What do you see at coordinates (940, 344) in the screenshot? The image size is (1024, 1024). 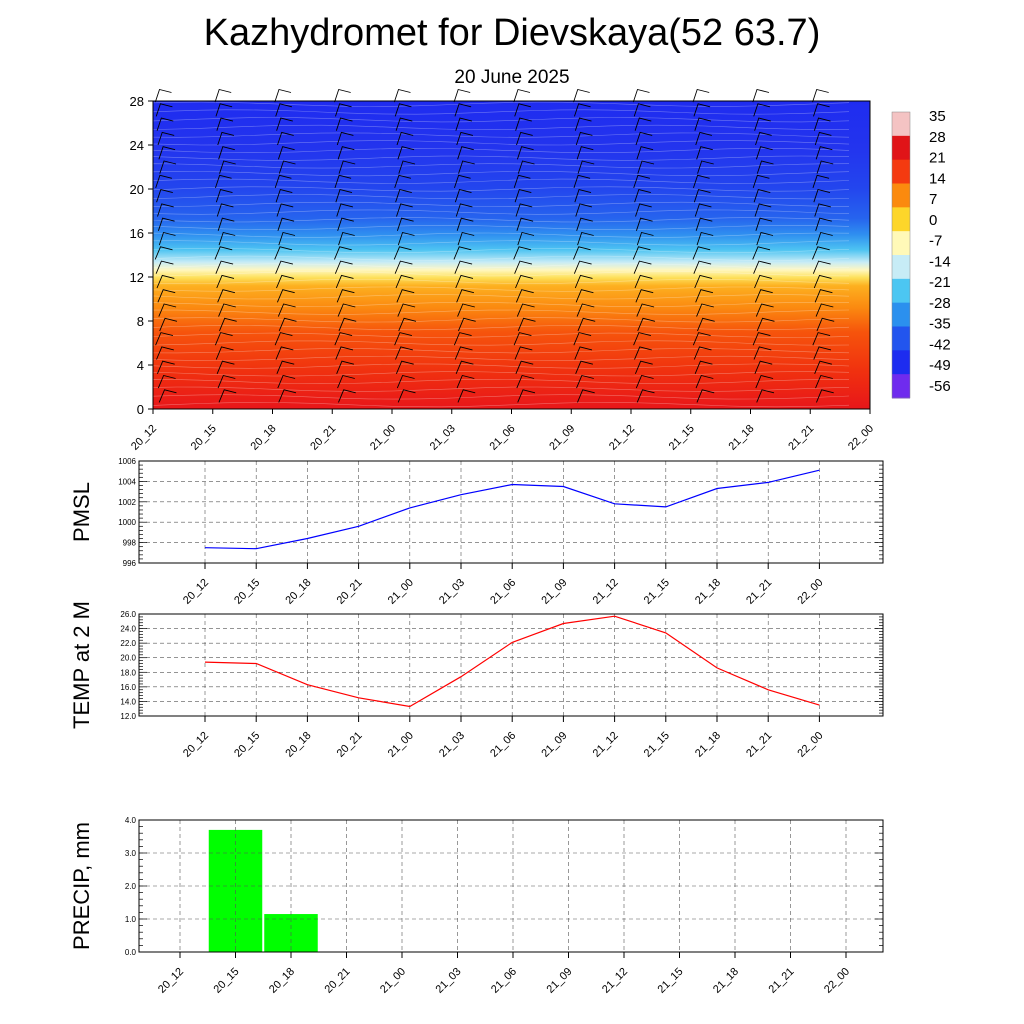 I see `colorbar-label: -42` at bounding box center [940, 344].